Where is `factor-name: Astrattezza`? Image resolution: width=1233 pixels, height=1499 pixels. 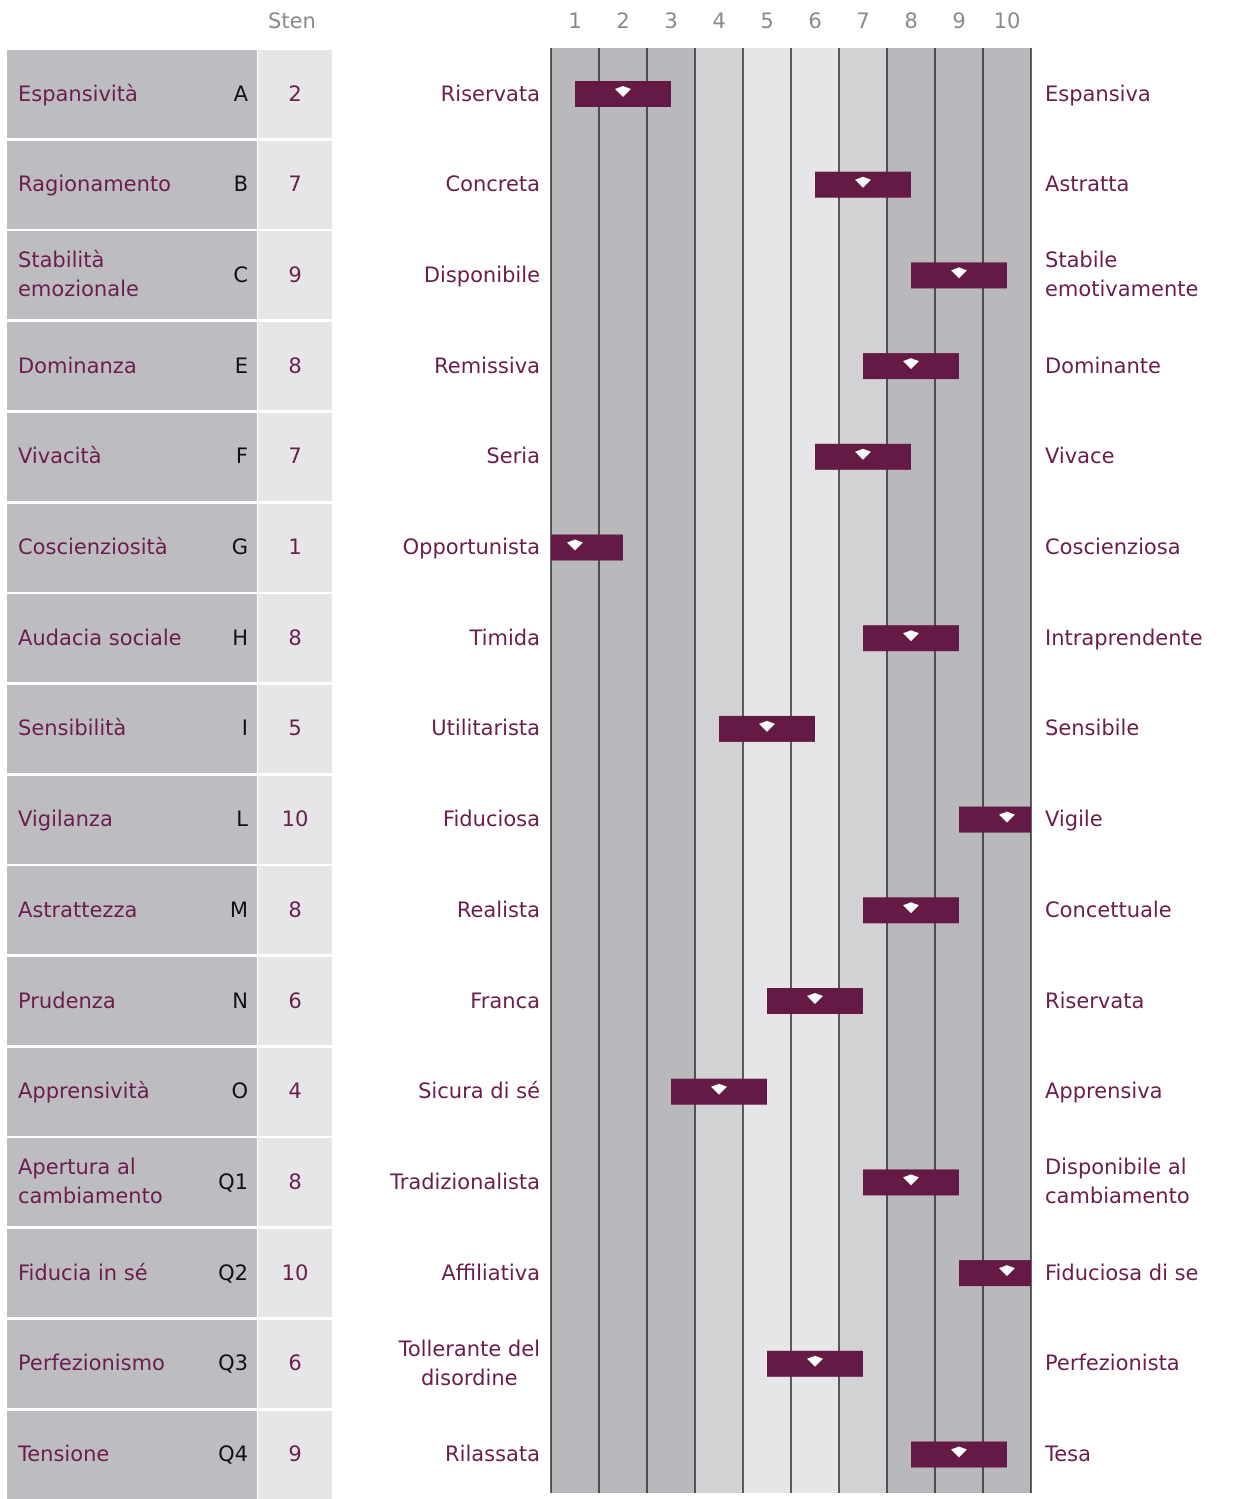 factor-name: Astrattezza is located at coordinates (78, 909).